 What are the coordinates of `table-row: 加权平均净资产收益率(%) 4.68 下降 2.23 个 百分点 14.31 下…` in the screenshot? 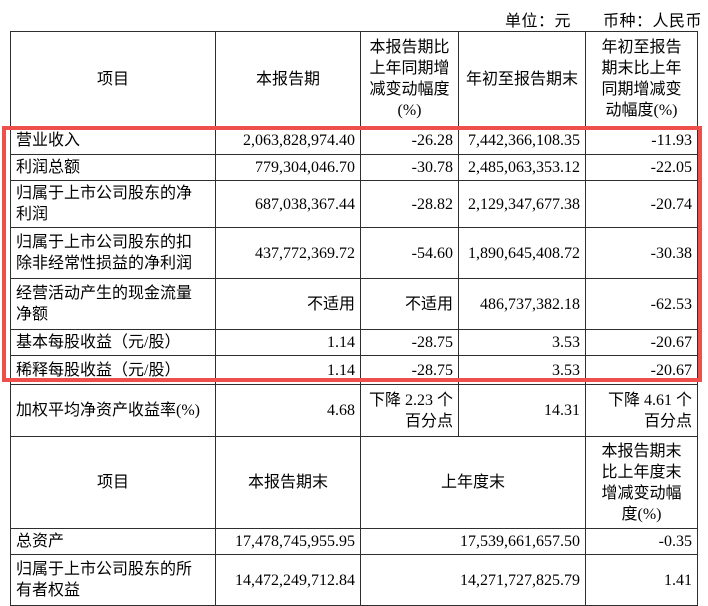 It's located at (354, 410).